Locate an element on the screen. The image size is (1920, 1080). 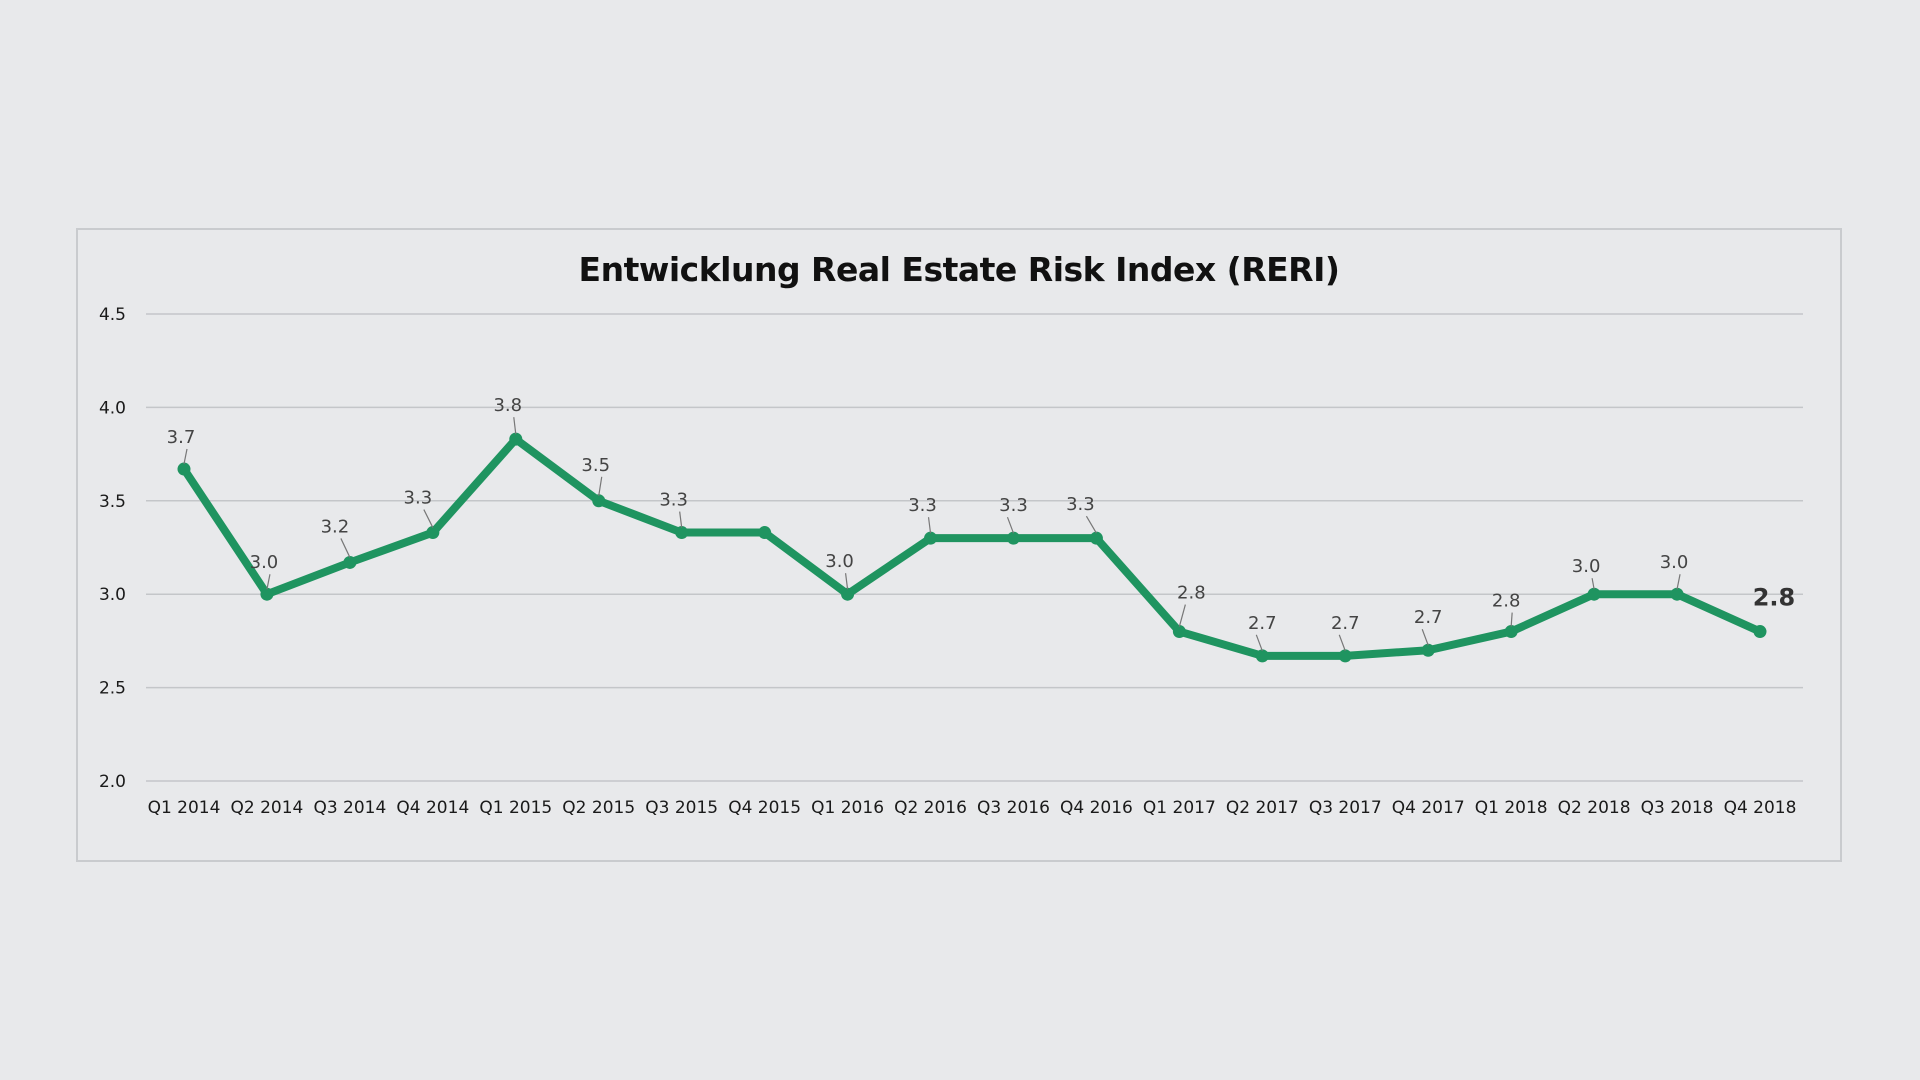
x-tick-label: Q1 2017 is located at coordinates (1179, 808).